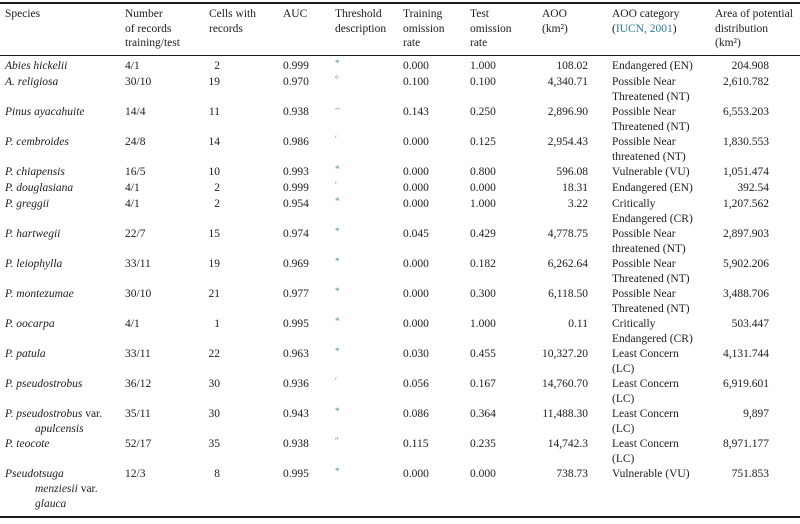 The width and height of the screenshot is (800, 524). I want to click on cell-test-omission-rate: 0.000, so click(483, 473).